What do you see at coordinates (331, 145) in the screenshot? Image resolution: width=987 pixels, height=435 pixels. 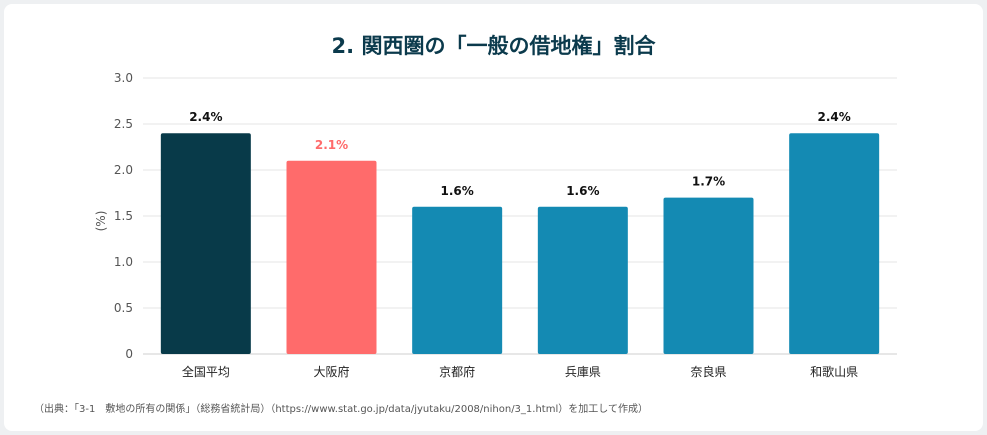 I see `data-label: 2.1%` at bounding box center [331, 145].